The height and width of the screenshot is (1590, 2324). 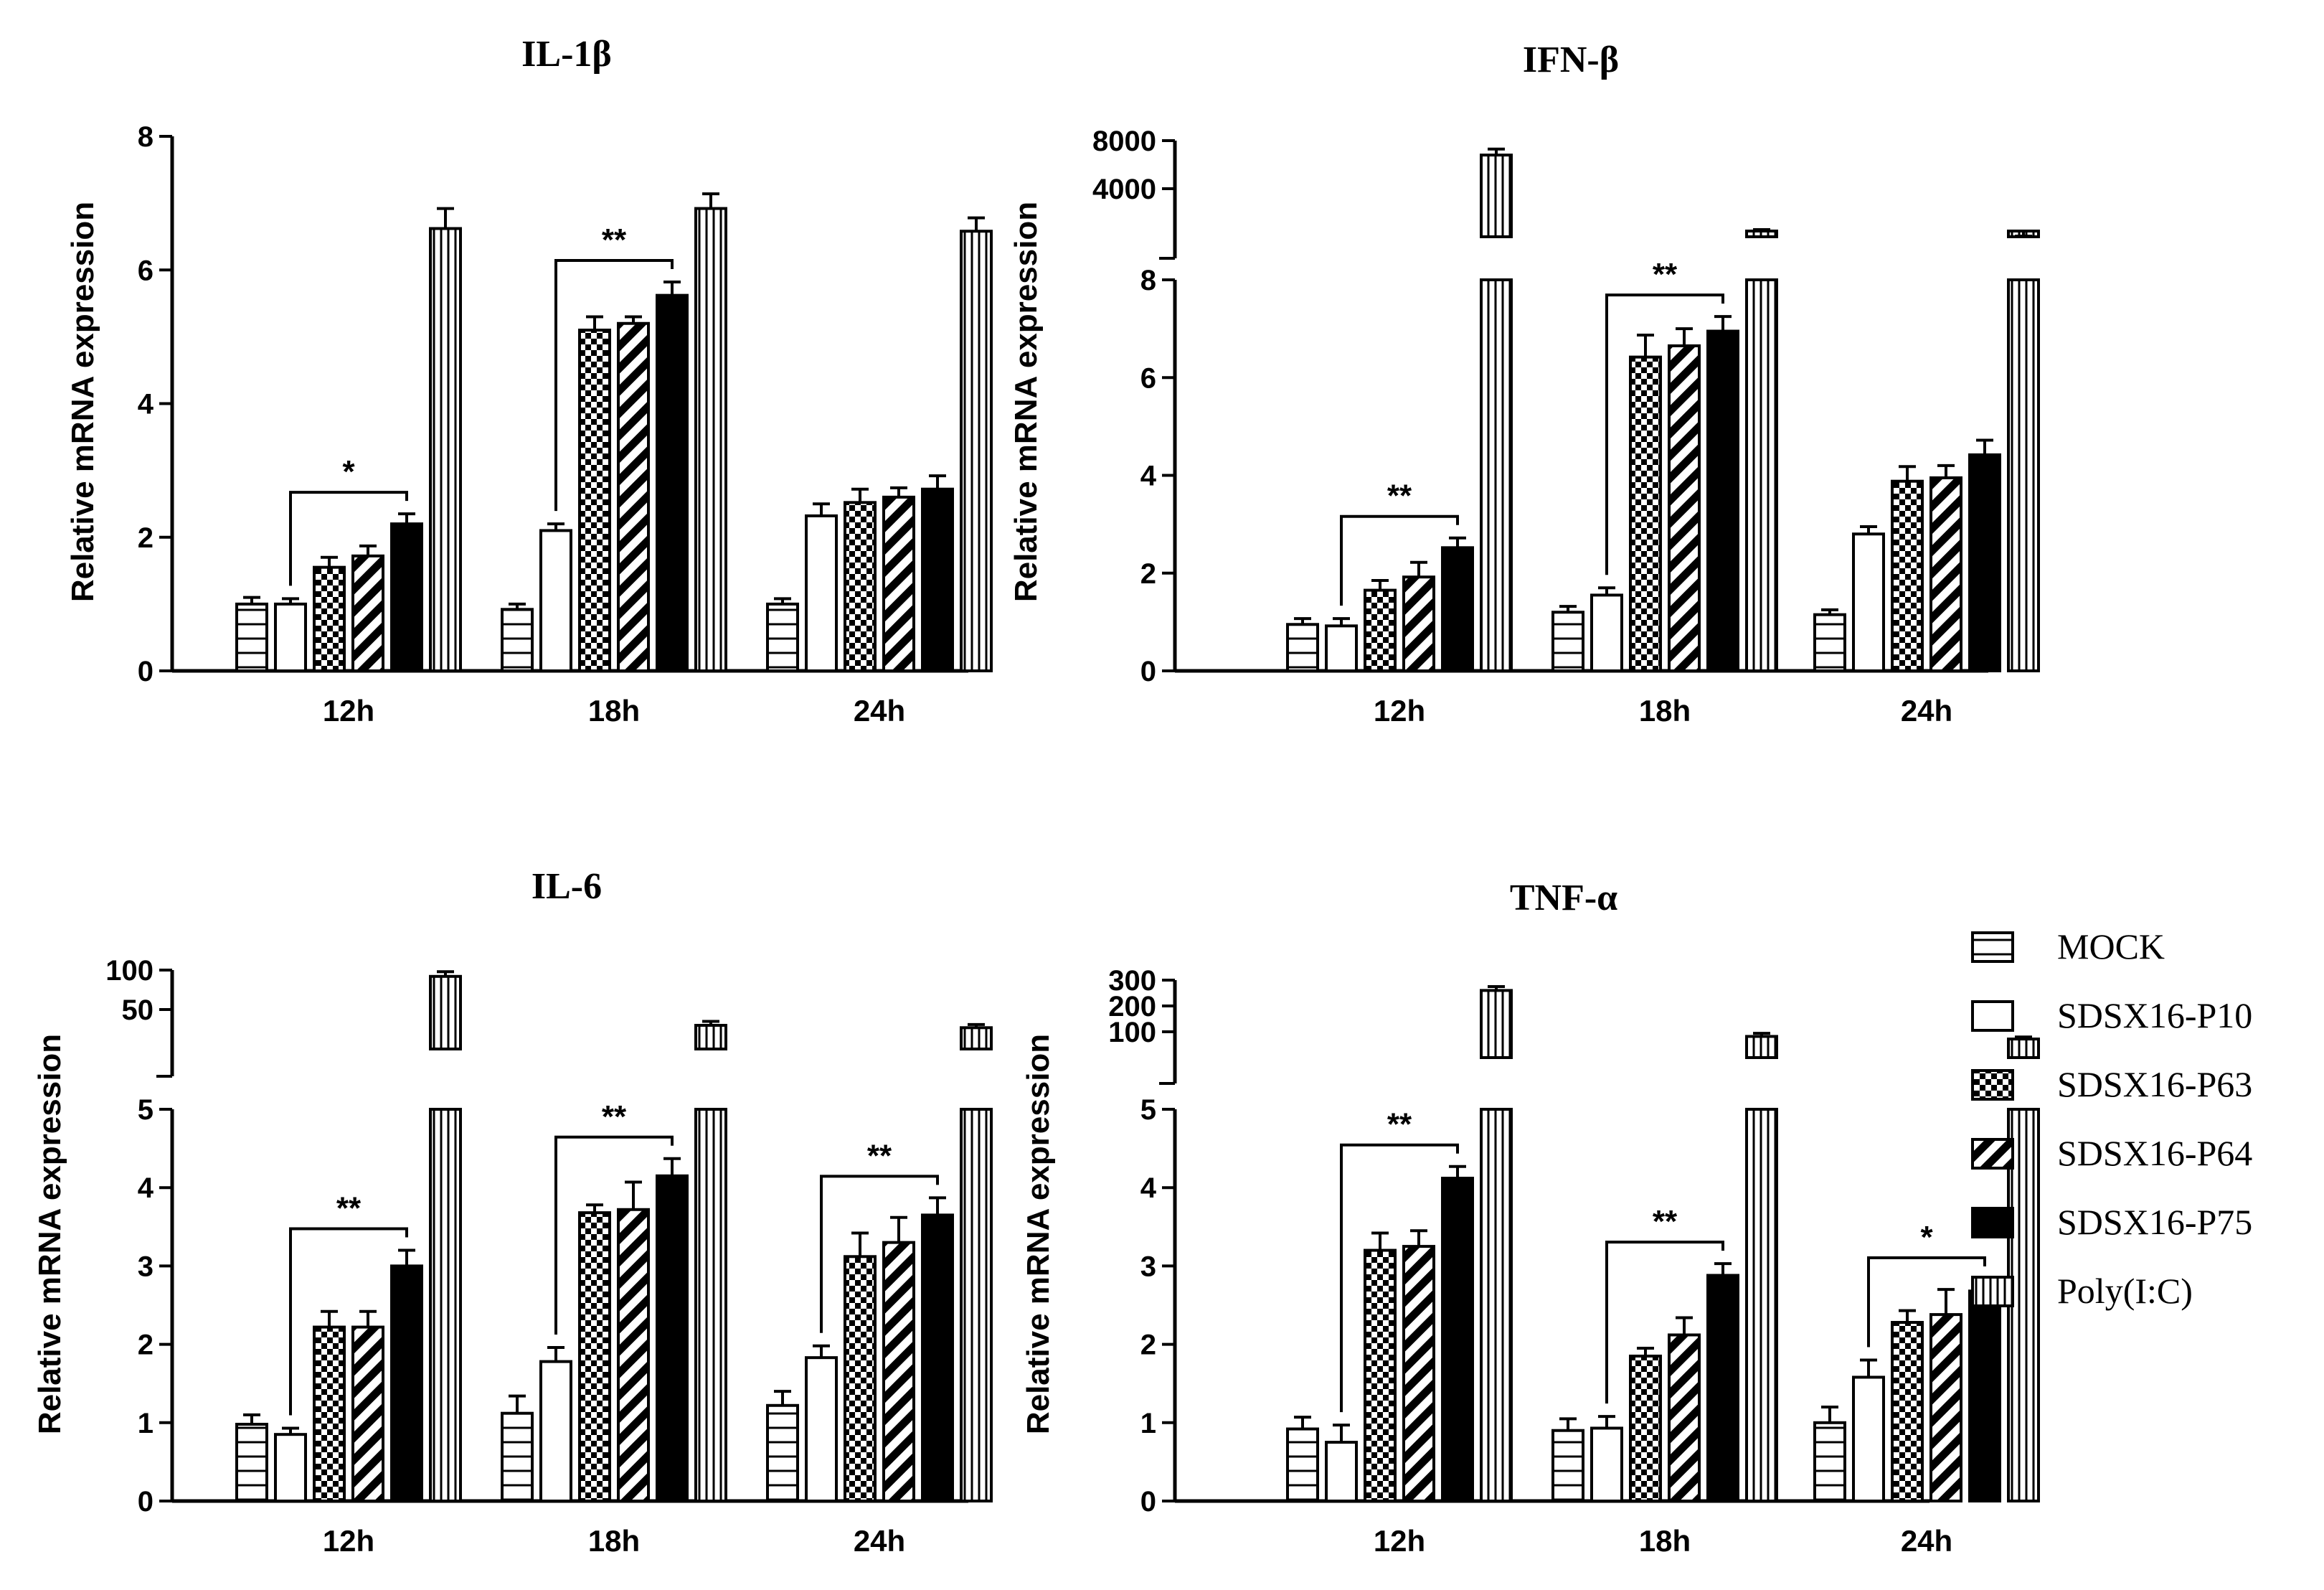 I want to click on legend-item: Poly(I:C), so click(x=2082, y=1291).